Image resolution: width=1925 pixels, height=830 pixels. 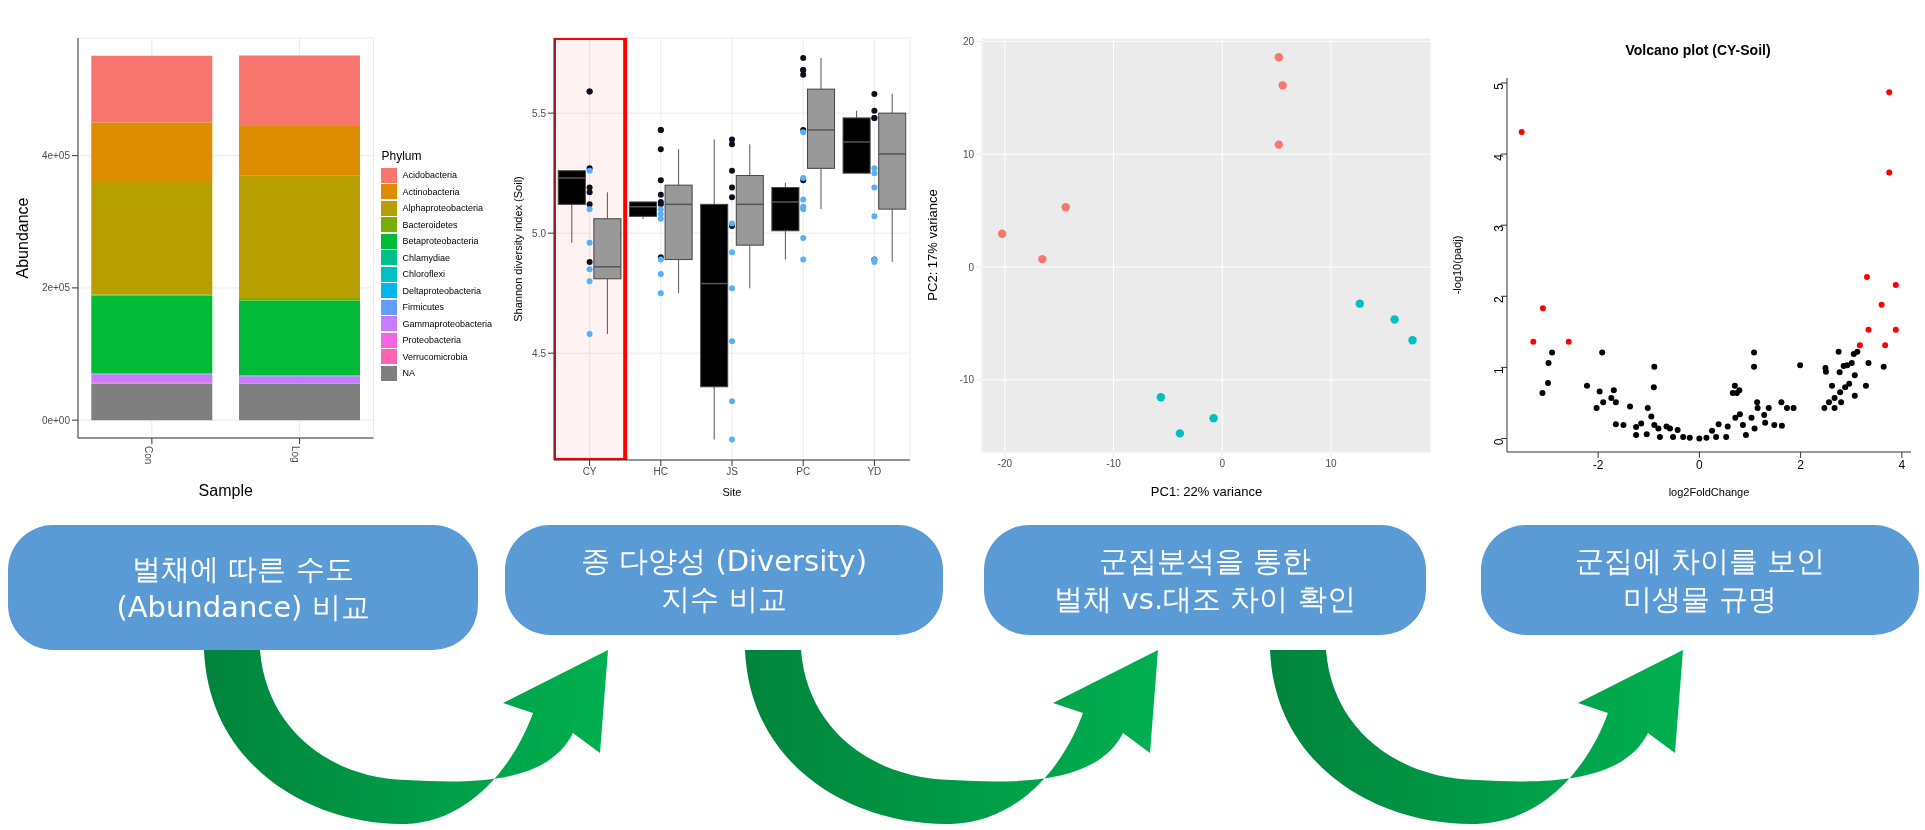 I want to click on legend-label: Alphaproteobacteria, so click(x=442, y=208).